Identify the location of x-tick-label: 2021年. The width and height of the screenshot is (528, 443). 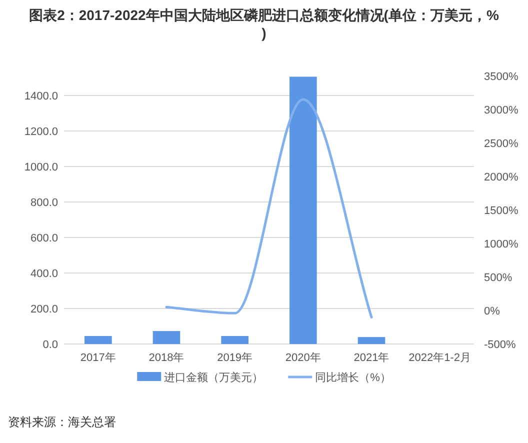
(372, 358).